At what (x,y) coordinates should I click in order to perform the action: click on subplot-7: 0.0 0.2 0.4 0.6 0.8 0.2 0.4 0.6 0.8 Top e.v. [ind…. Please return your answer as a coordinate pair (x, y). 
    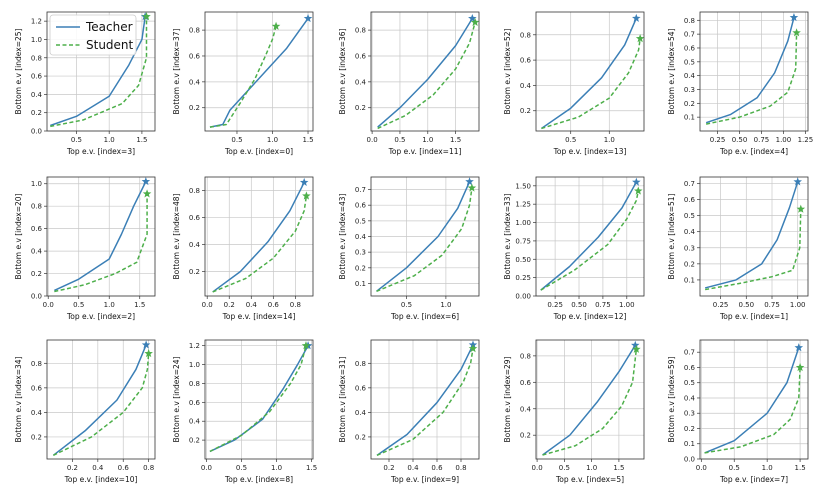
    Looking at the image, I should click on (243, 248).